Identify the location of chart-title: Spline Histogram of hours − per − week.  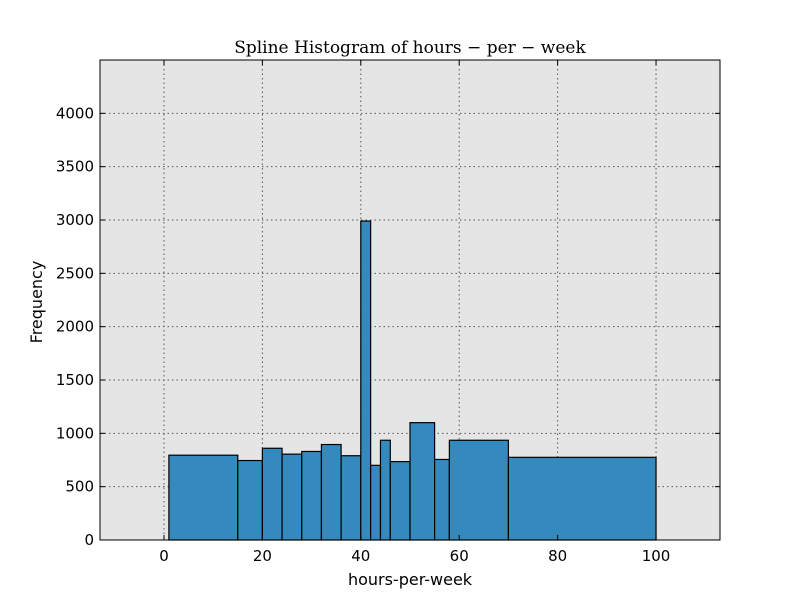
(410, 48).